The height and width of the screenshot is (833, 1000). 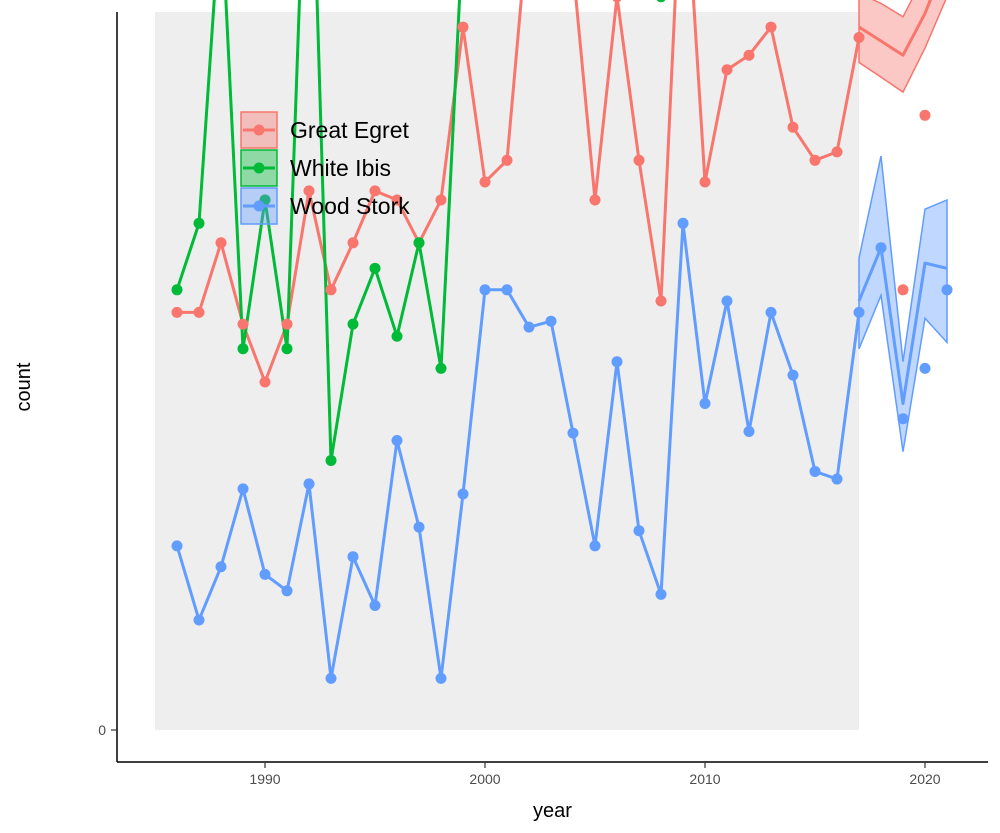 I want to click on legend-label-wood-stork: Wood Stork, so click(x=350, y=206).